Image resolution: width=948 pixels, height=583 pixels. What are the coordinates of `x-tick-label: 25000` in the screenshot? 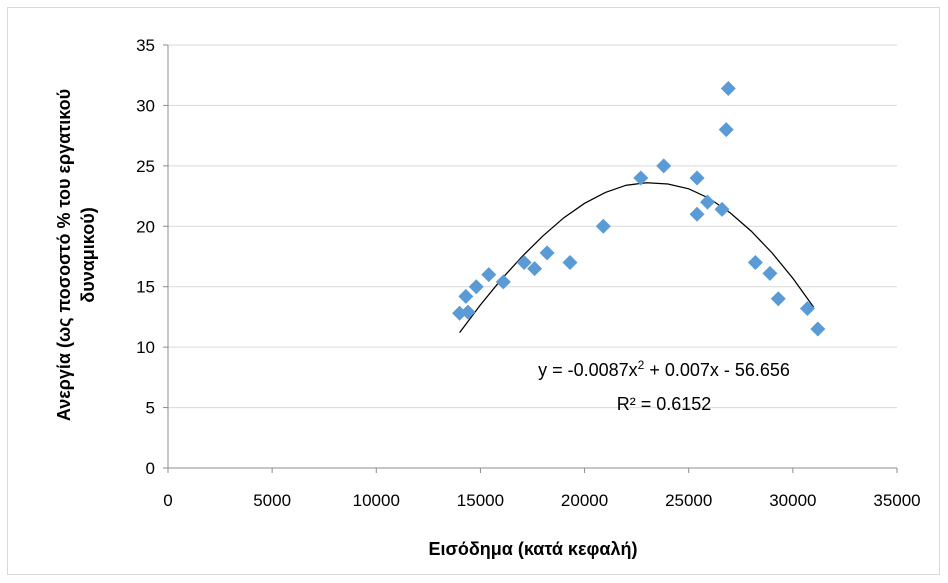 It's located at (688, 500).